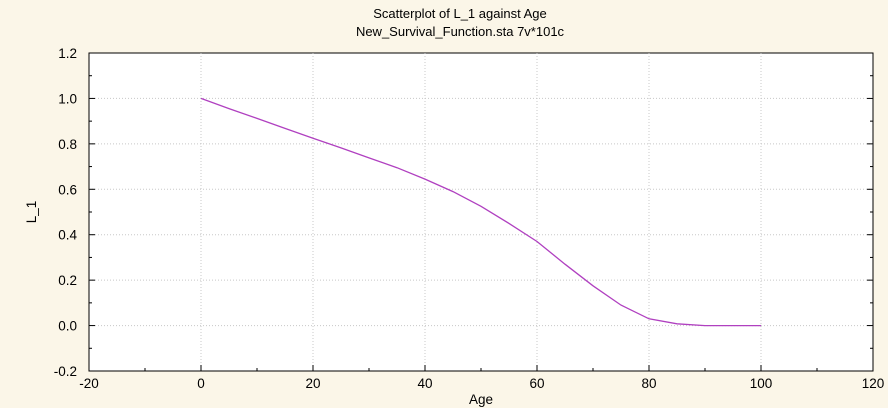 This screenshot has width=888, height=408. What do you see at coordinates (67, 326) in the screenshot?
I see `y-tick-label: 0.0` at bounding box center [67, 326].